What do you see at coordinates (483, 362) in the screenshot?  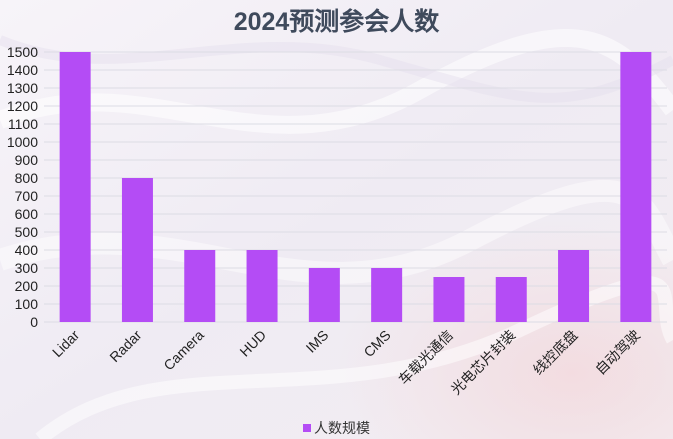 I see `x-tick-label: 光电芯片封装` at bounding box center [483, 362].